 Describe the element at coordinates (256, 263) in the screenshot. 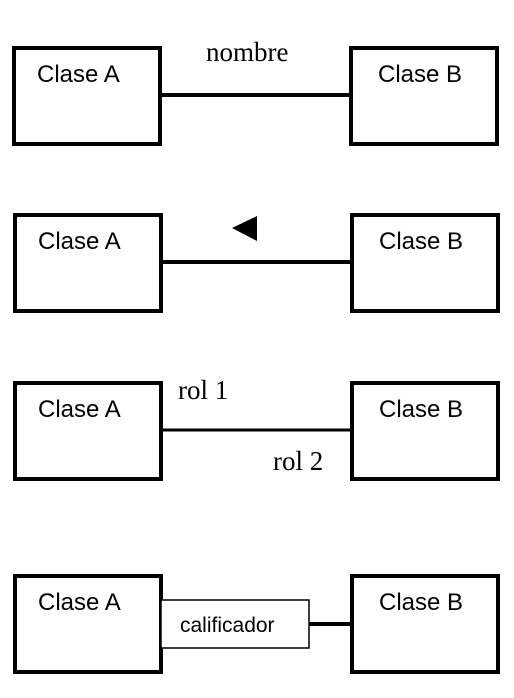

I see `directed-association-diagram: Clase A Clase B` at that location.